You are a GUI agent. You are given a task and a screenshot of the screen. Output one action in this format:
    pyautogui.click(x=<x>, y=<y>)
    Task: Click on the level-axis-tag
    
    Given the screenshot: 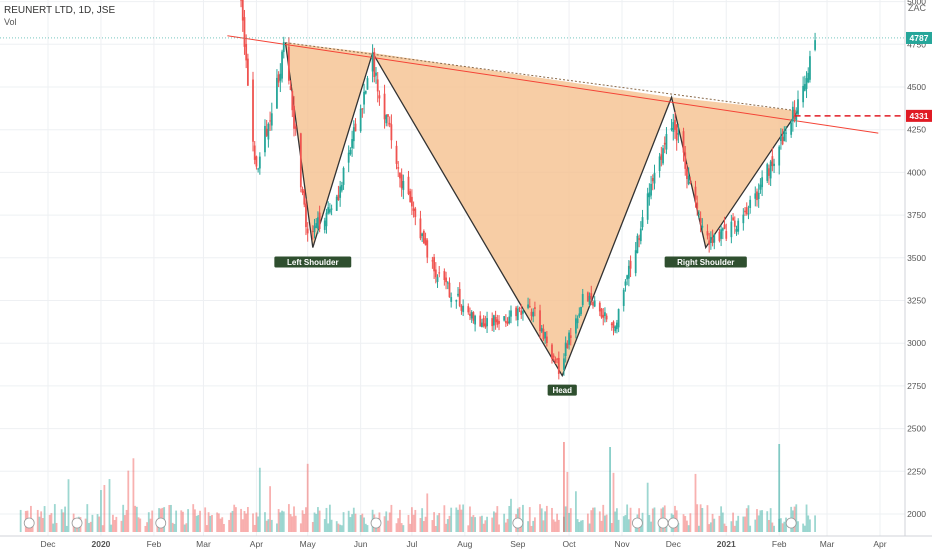 What is the action you would take?
    pyautogui.click(x=919, y=115)
    